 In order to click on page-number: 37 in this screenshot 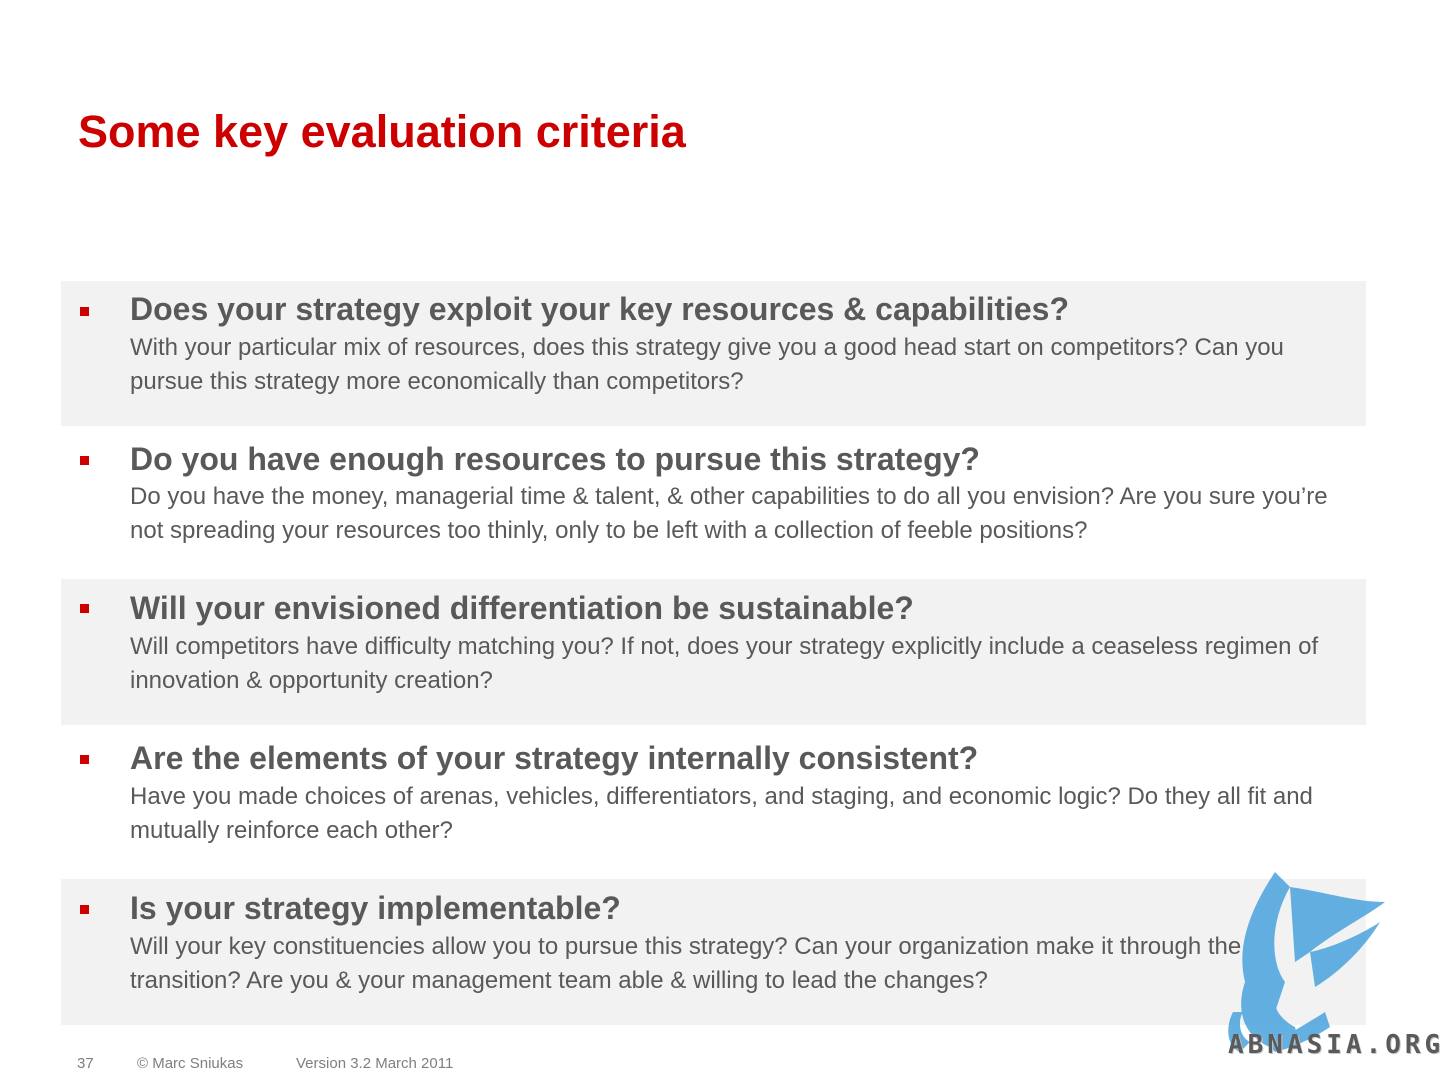, I will do `click(85, 1063)`.